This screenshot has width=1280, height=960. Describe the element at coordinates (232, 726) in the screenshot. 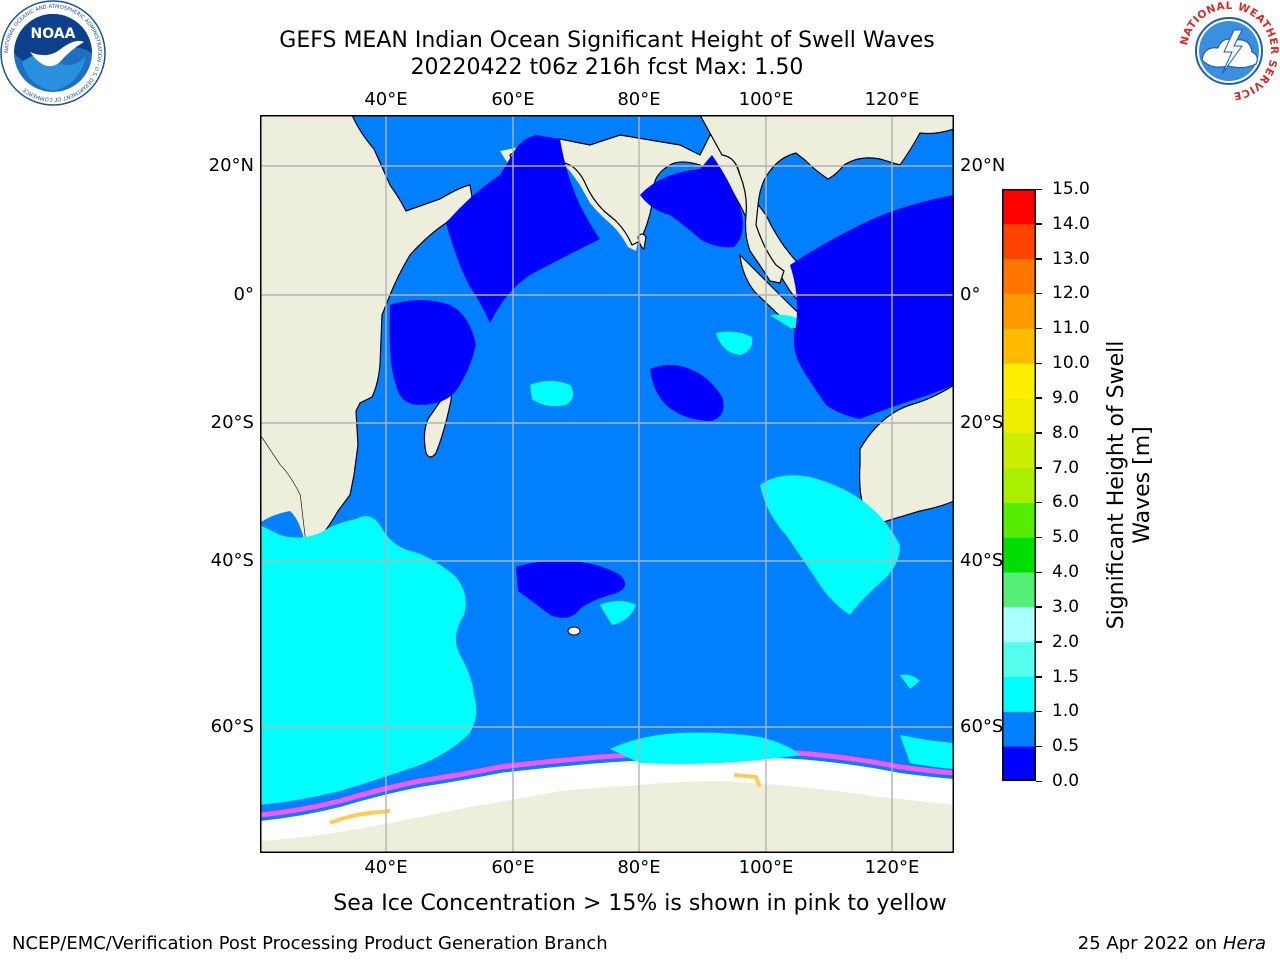

I see `lat-tick-left: 60°S` at that location.